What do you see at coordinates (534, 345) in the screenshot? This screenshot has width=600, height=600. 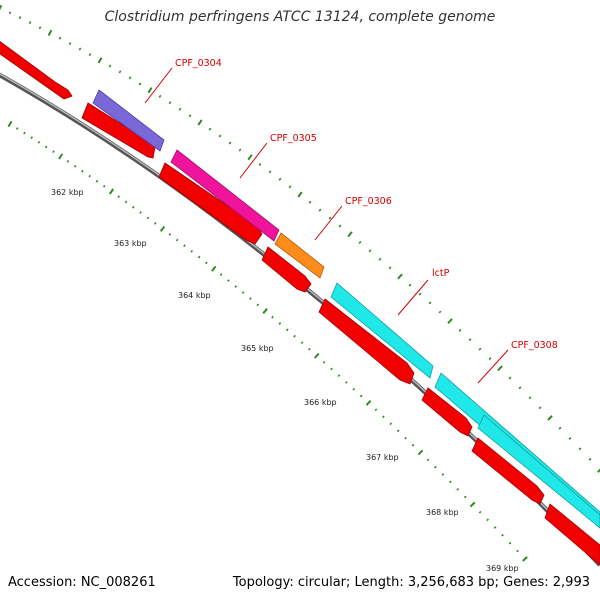 I see `gene-label-cpf-0308: CPF_0308` at bounding box center [534, 345].